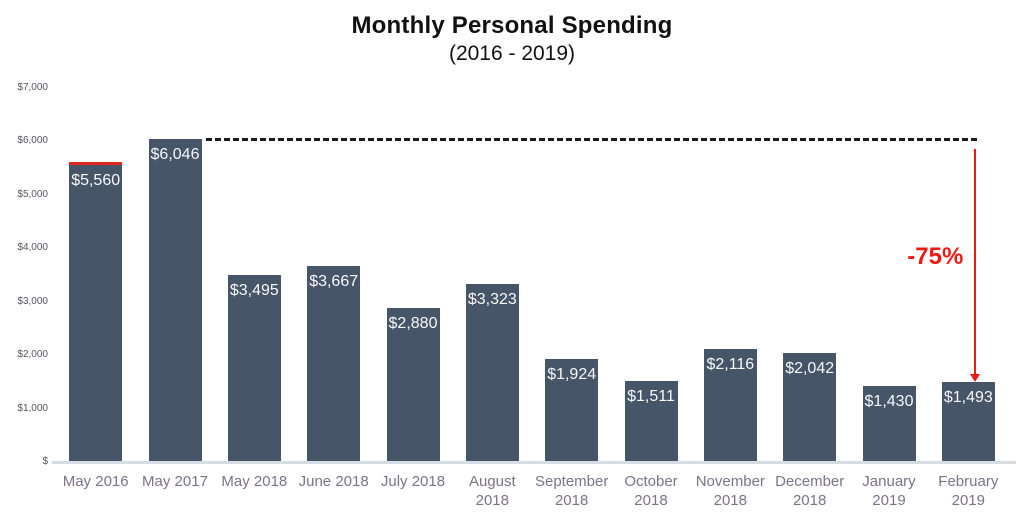  What do you see at coordinates (32, 141) in the screenshot?
I see `y-axis-tick-label: $6,000` at bounding box center [32, 141].